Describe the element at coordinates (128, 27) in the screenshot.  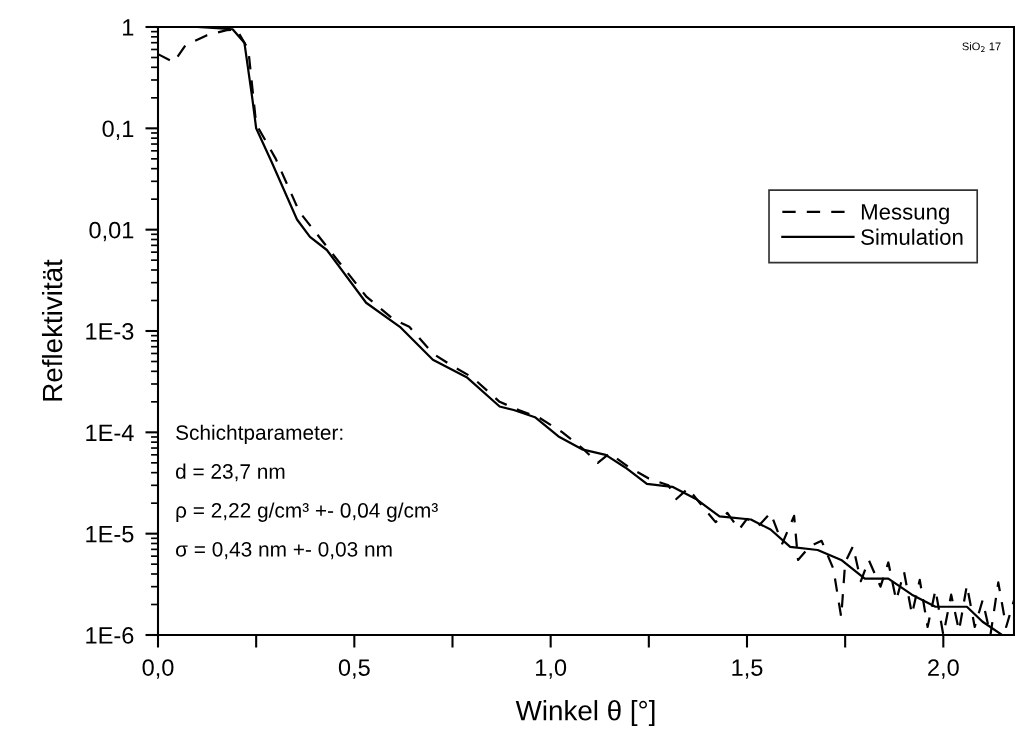
I see `y-tick-label: 1` at that location.